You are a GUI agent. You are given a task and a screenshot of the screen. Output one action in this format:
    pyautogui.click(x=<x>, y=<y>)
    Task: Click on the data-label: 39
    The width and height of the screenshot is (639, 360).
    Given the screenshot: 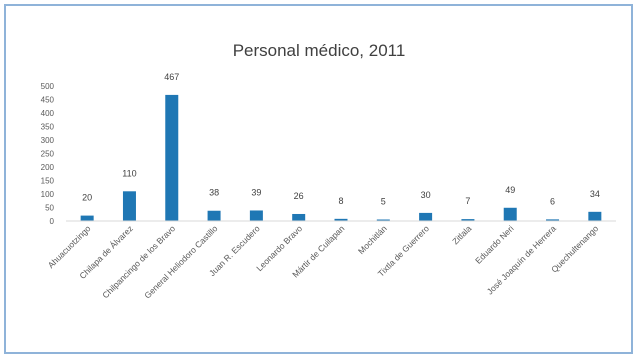 What is the action you would take?
    pyautogui.click(x=256, y=192)
    